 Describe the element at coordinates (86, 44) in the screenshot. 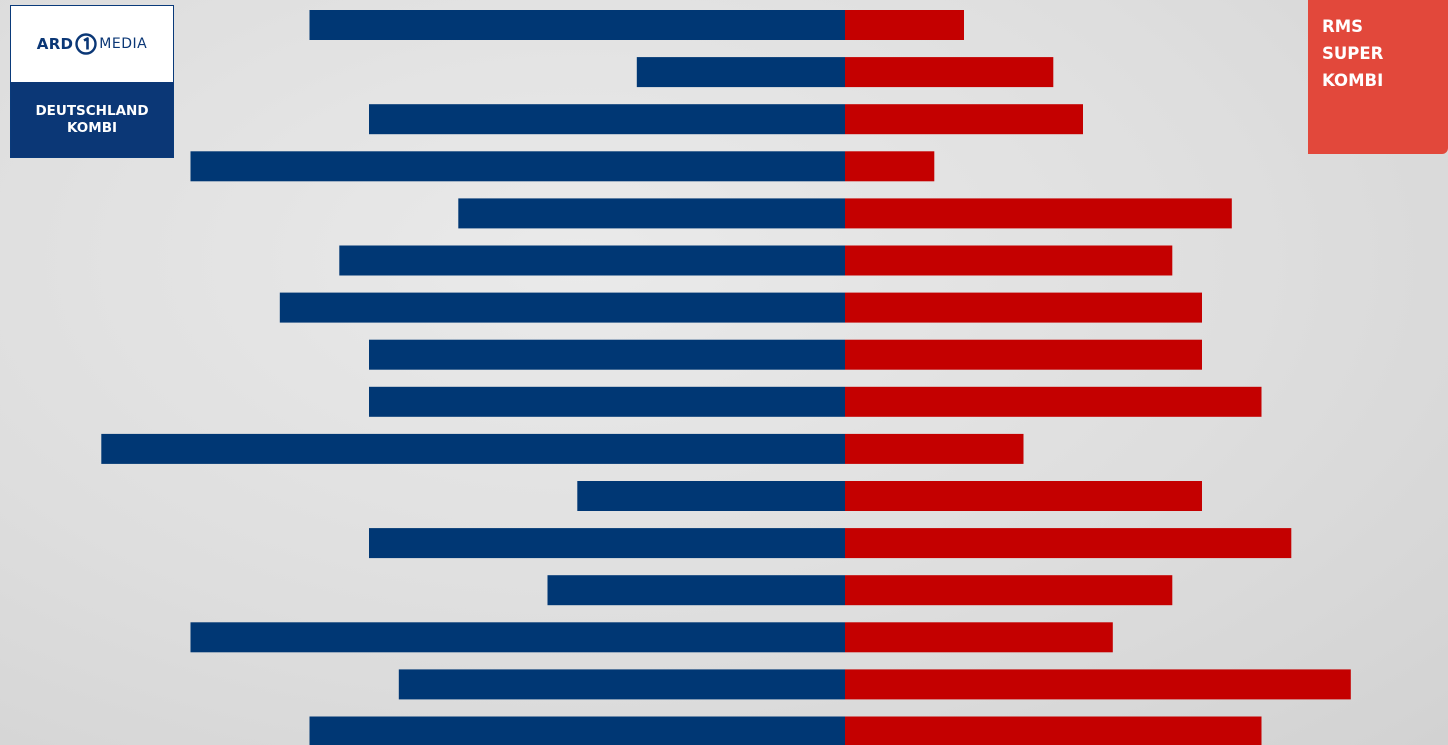

I see `ard-one-icon` at that location.